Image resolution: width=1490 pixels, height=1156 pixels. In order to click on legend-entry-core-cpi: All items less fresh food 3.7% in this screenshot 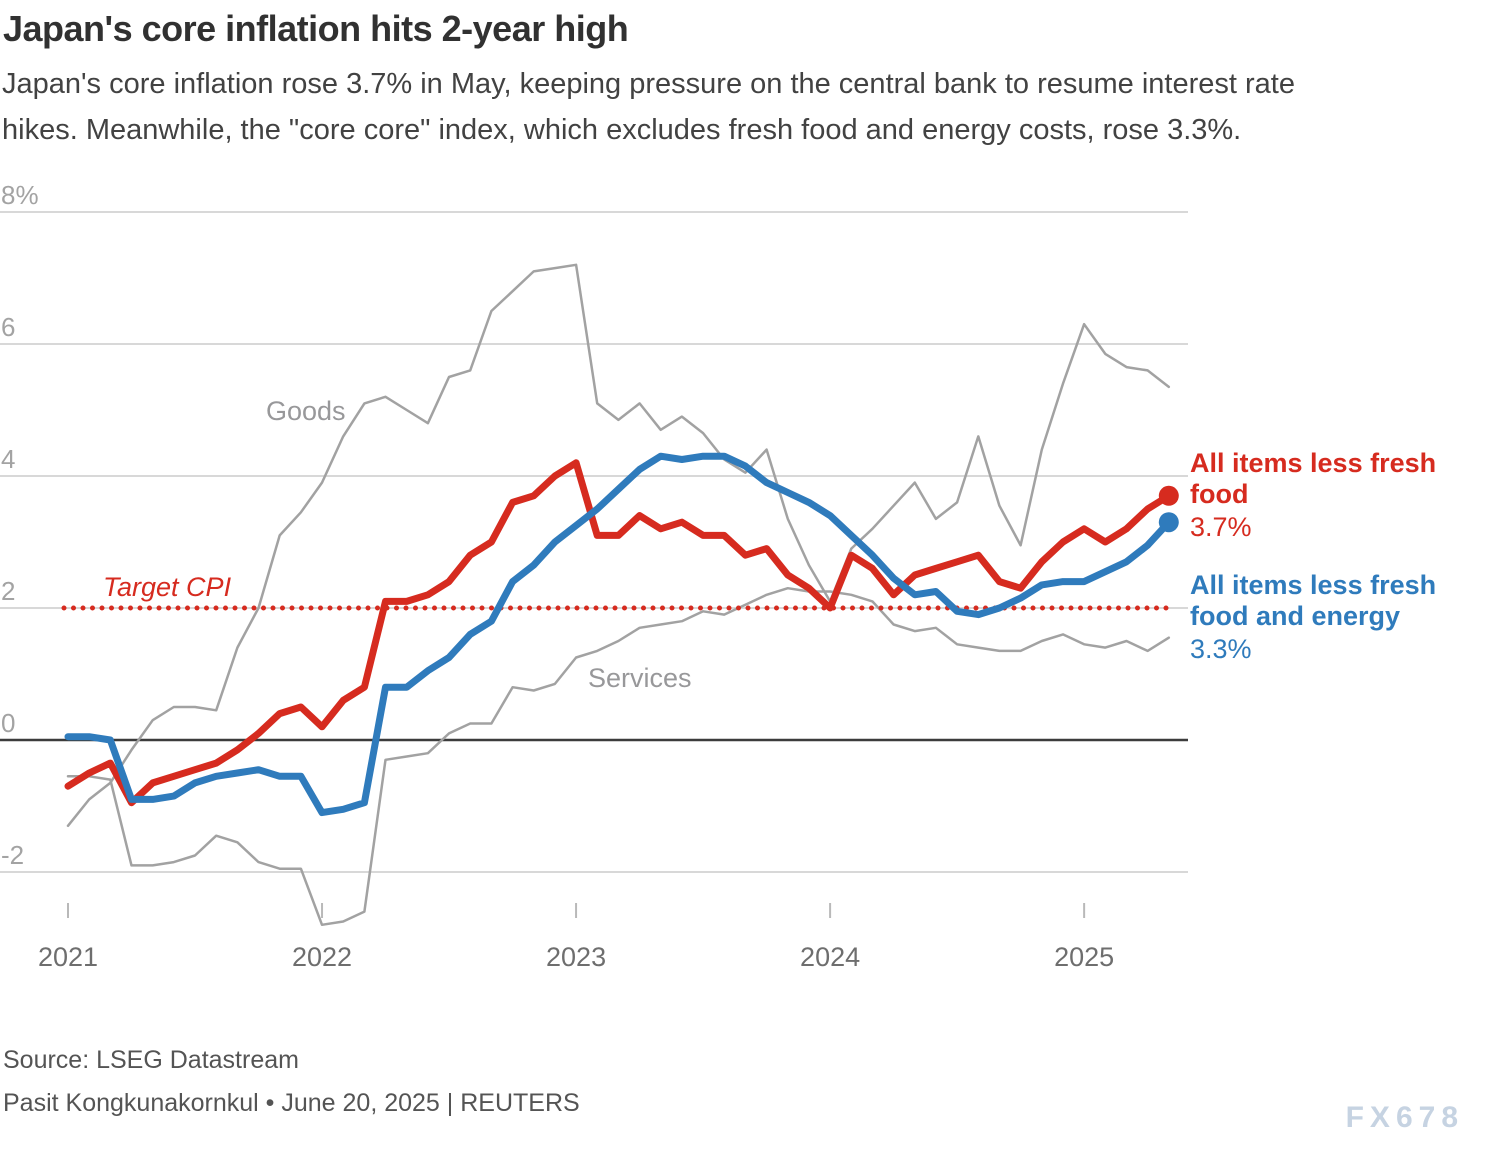, I will do `click(1340, 495)`.